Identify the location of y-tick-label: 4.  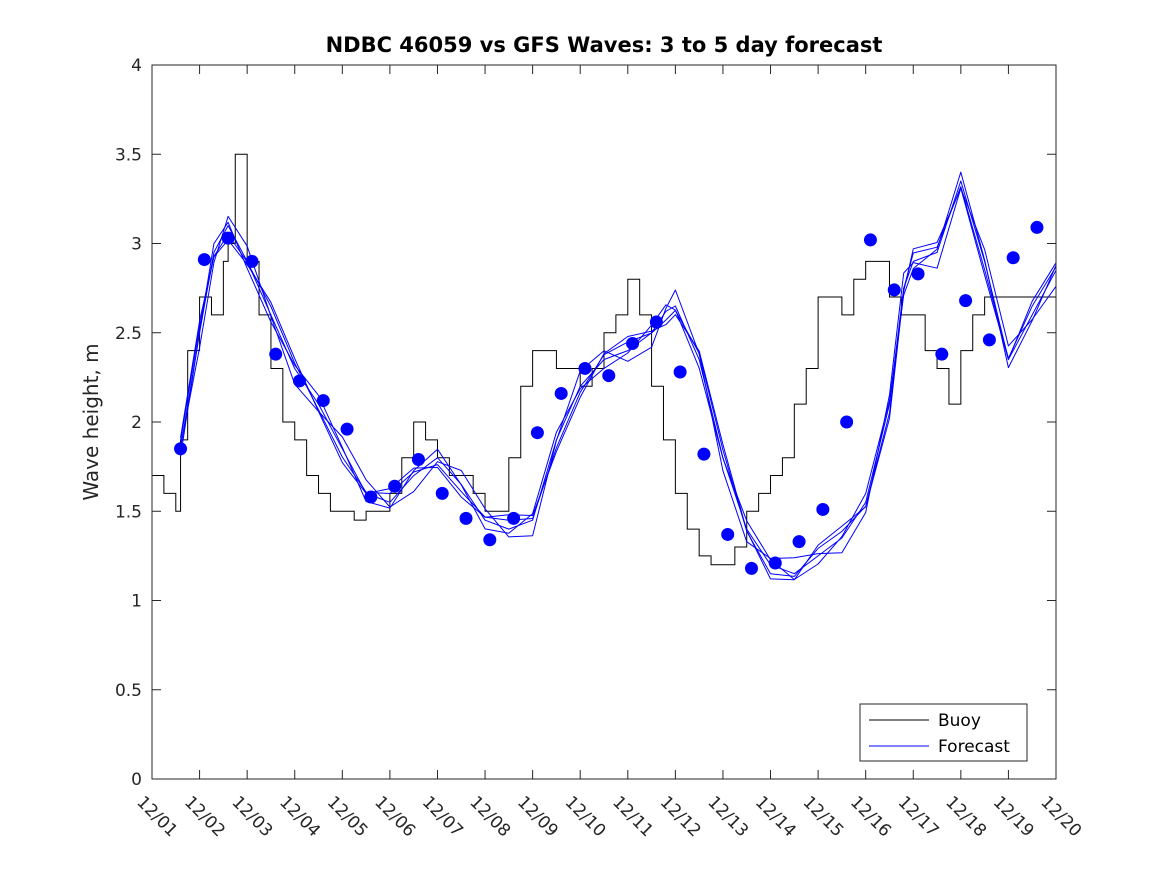
(136, 66).